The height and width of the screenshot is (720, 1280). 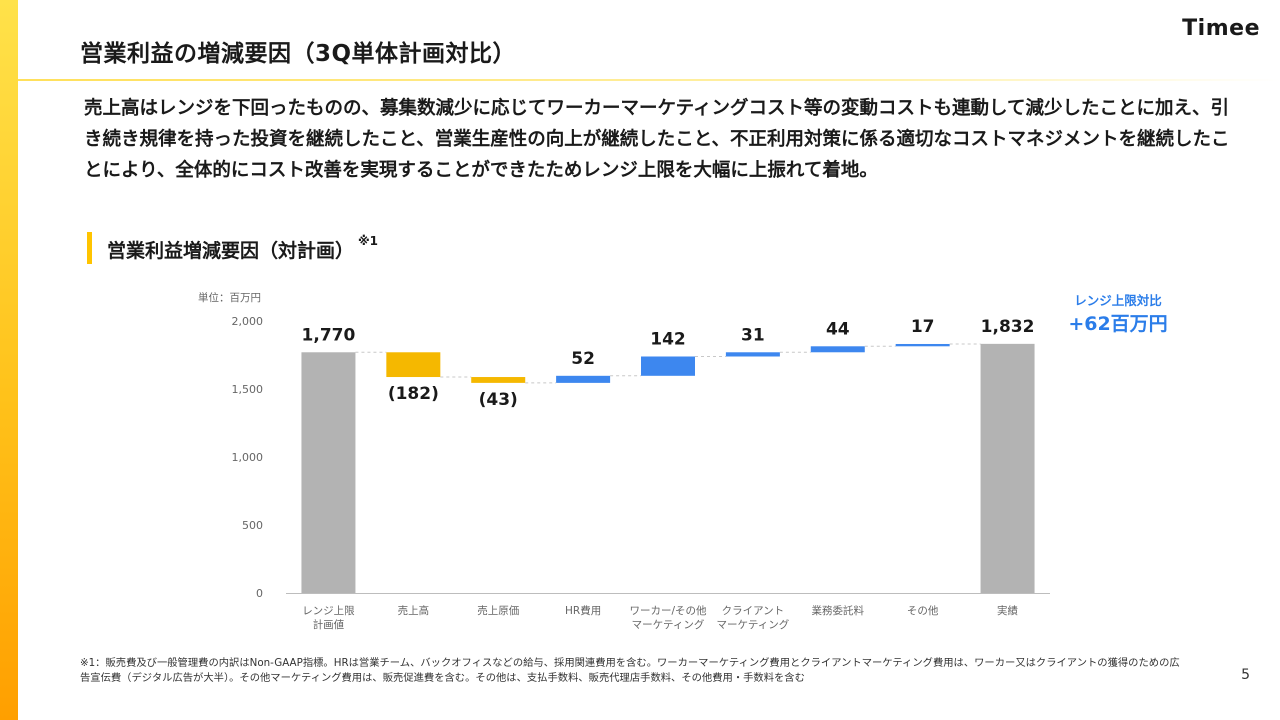 I want to click on data-label: 52, so click(x=583, y=359).